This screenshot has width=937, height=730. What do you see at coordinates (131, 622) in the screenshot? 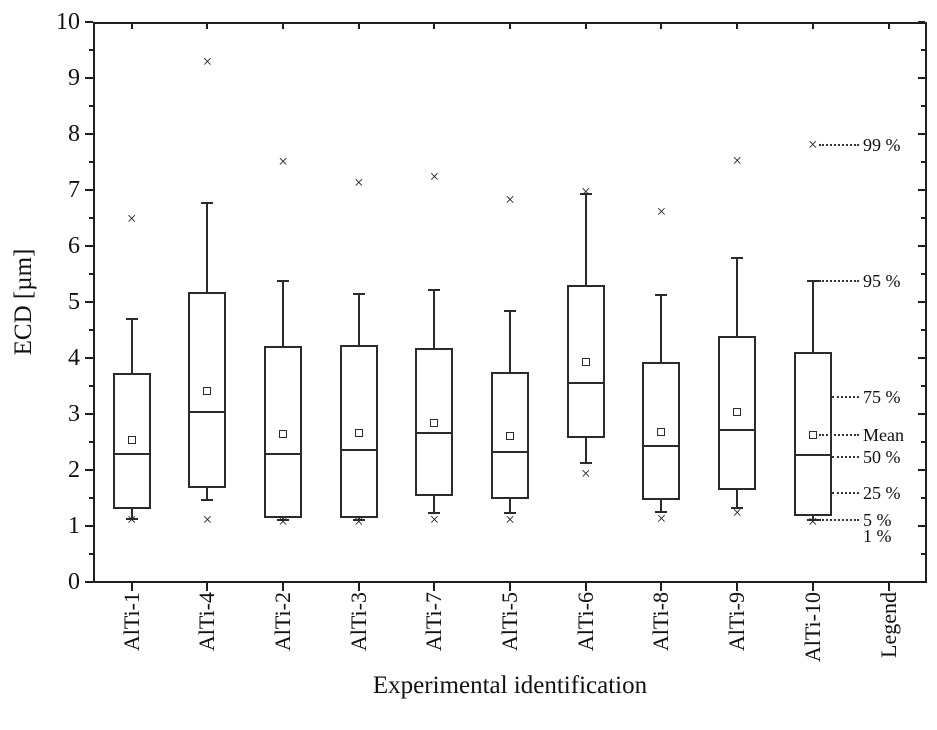
I see `x-tick-label-alti-1: AlTi-1` at bounding box center [131, 622].